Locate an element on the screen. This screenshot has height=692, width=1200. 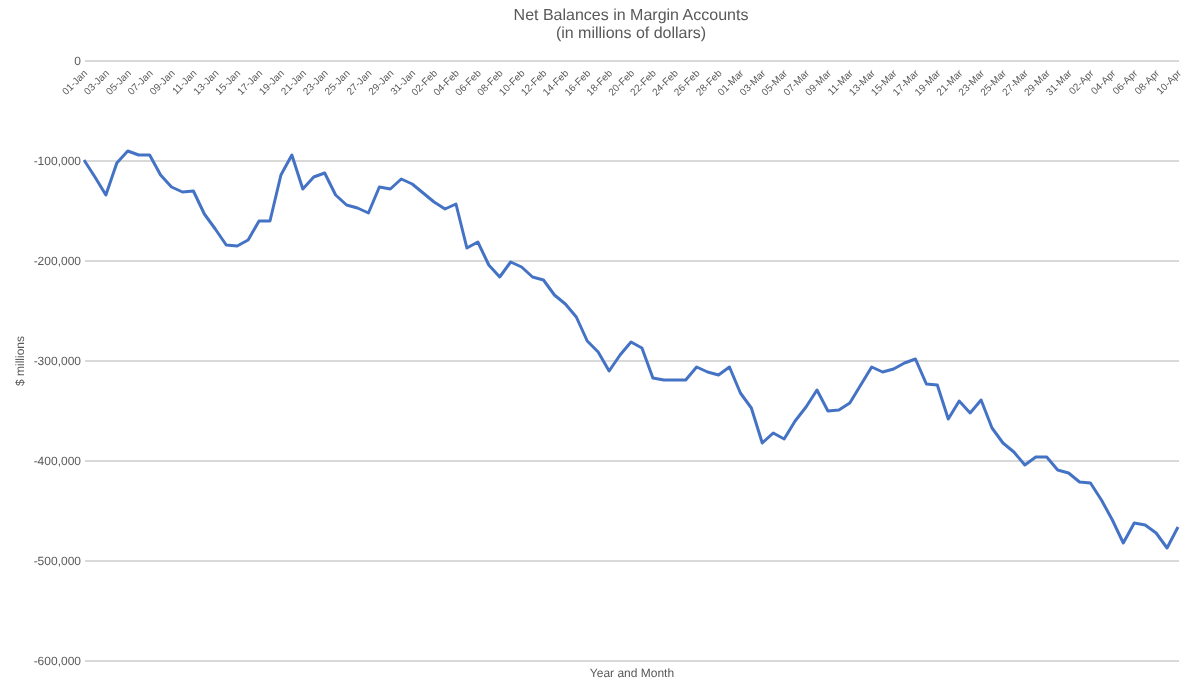
chart-title: Net Balances in Margin Accounts is located at coordinates (631, 15).